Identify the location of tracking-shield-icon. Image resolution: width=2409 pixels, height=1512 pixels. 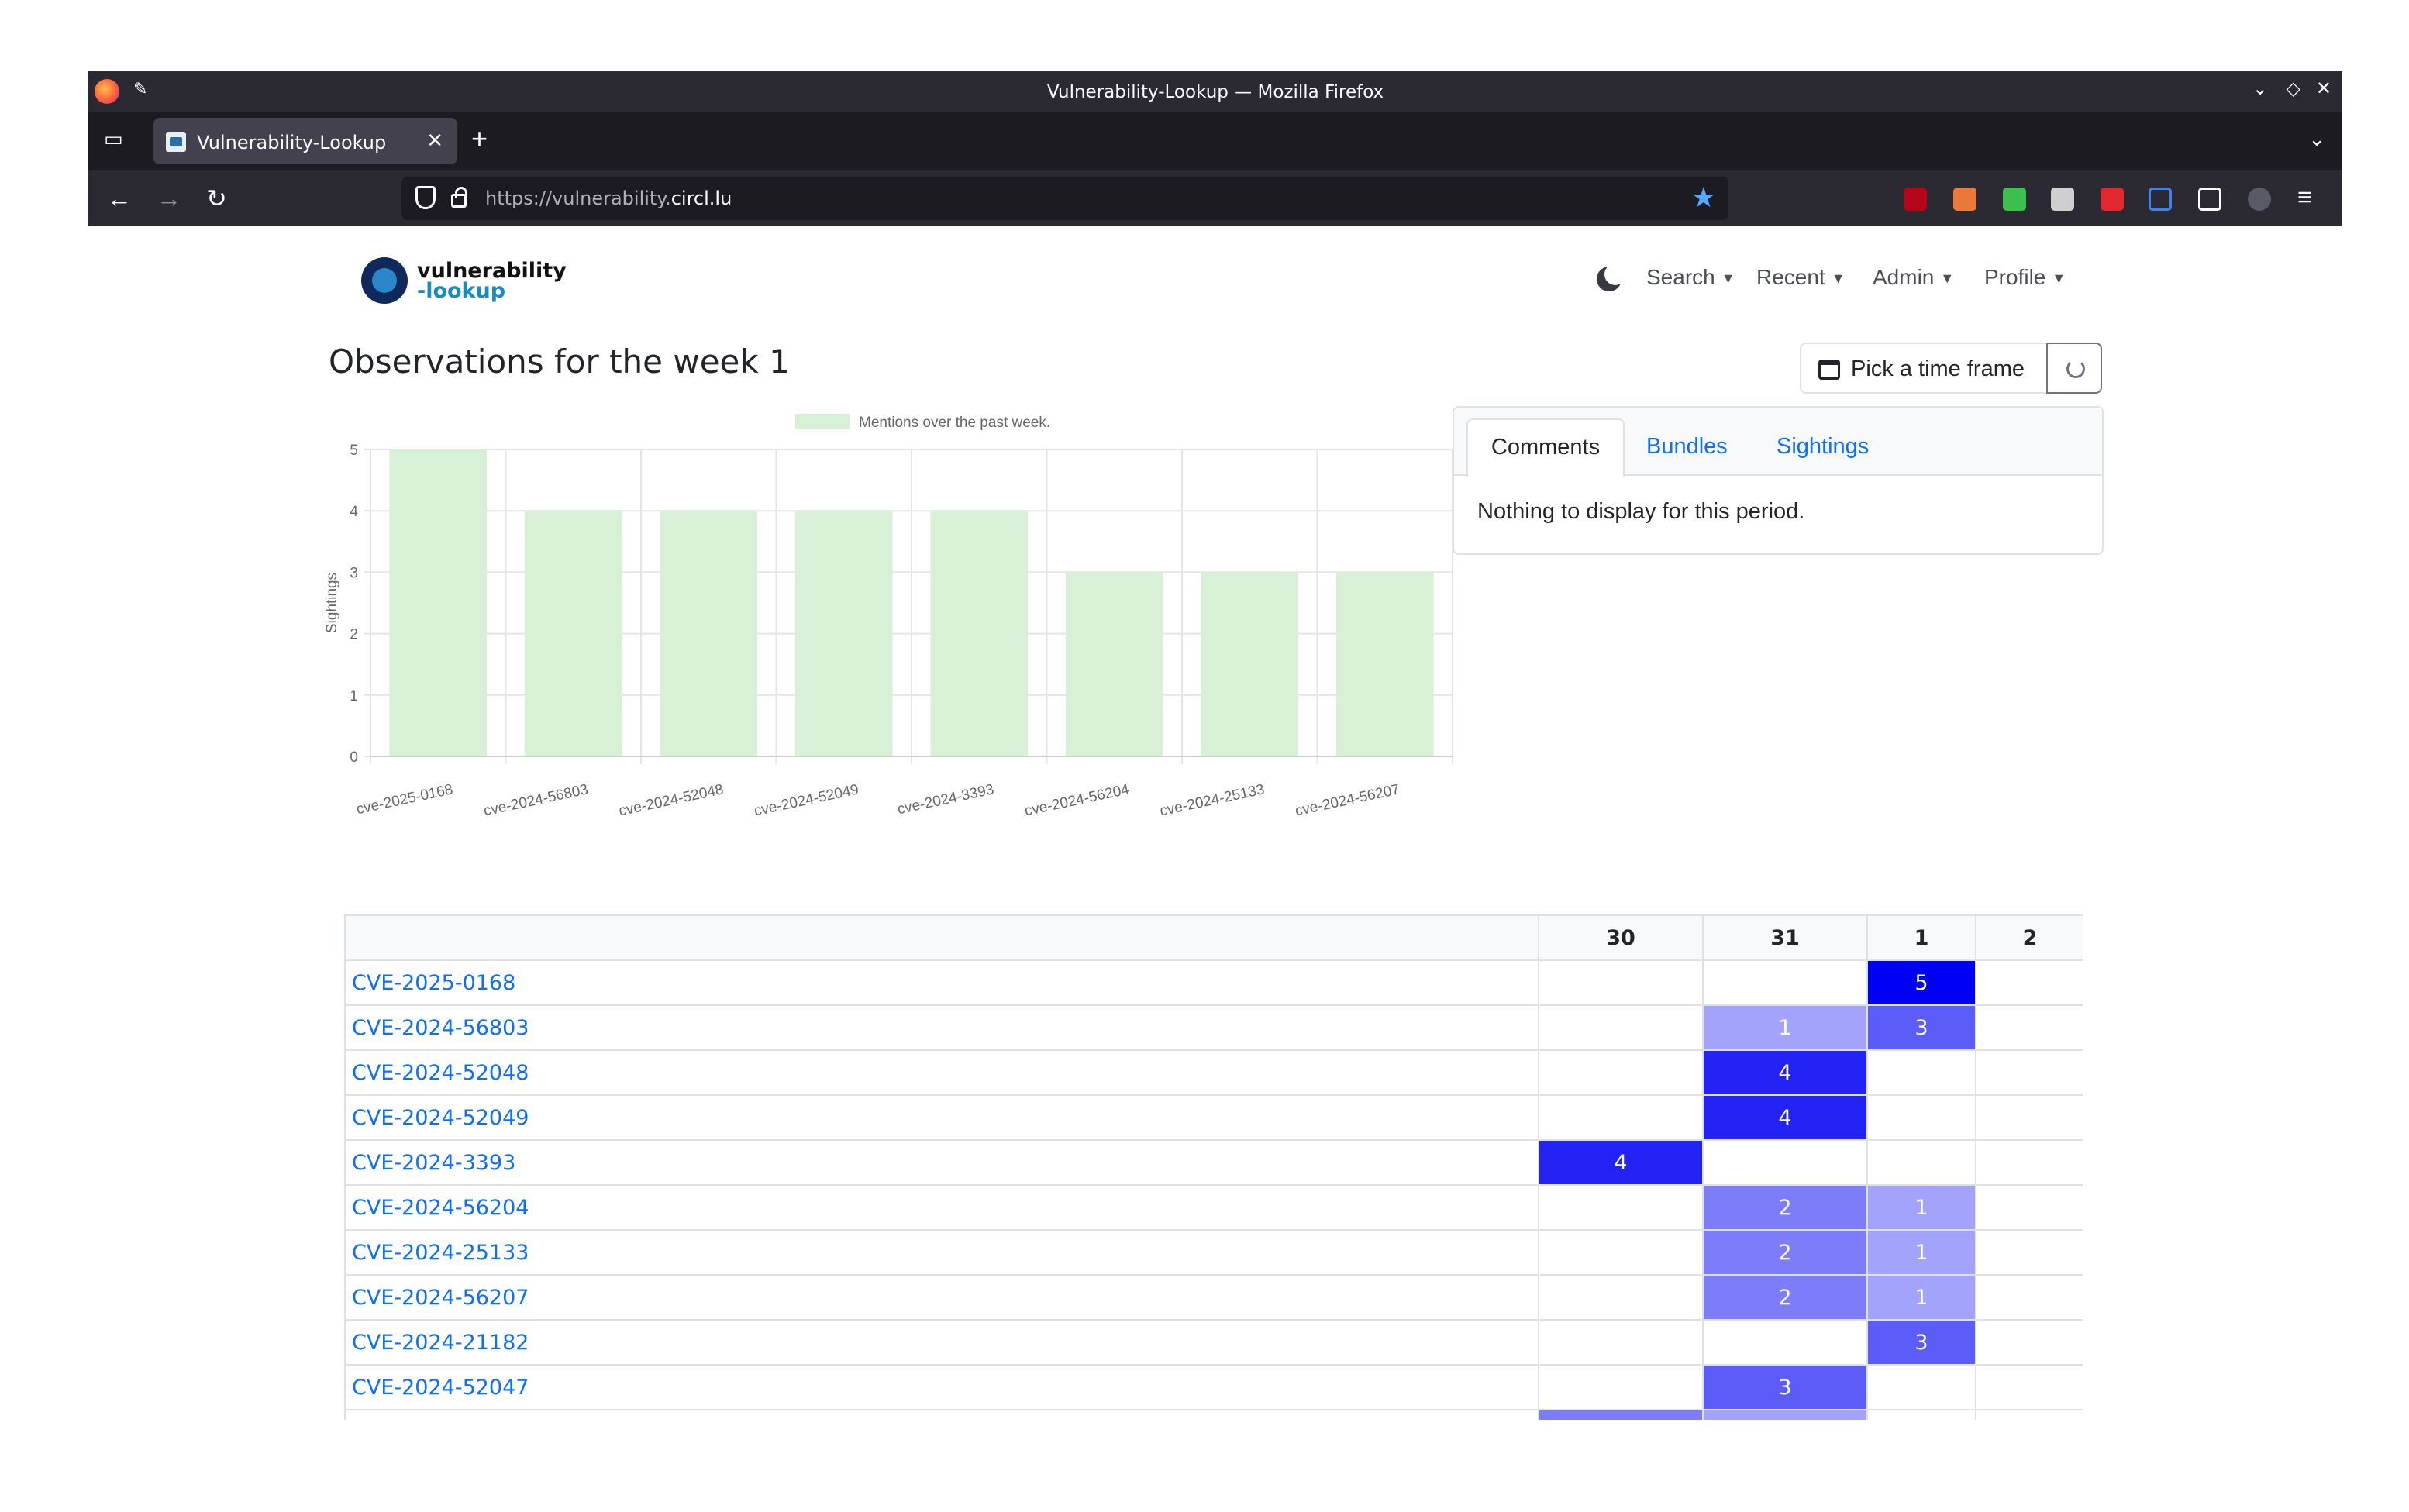
(425, 197).